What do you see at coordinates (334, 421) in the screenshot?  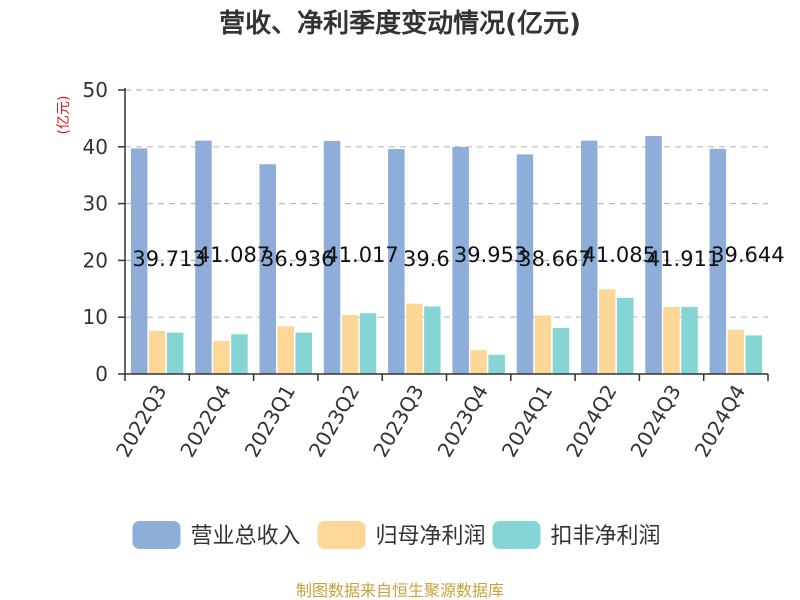 I see `x-tick-label: 2023Q2` at bounding box center [334, 421].